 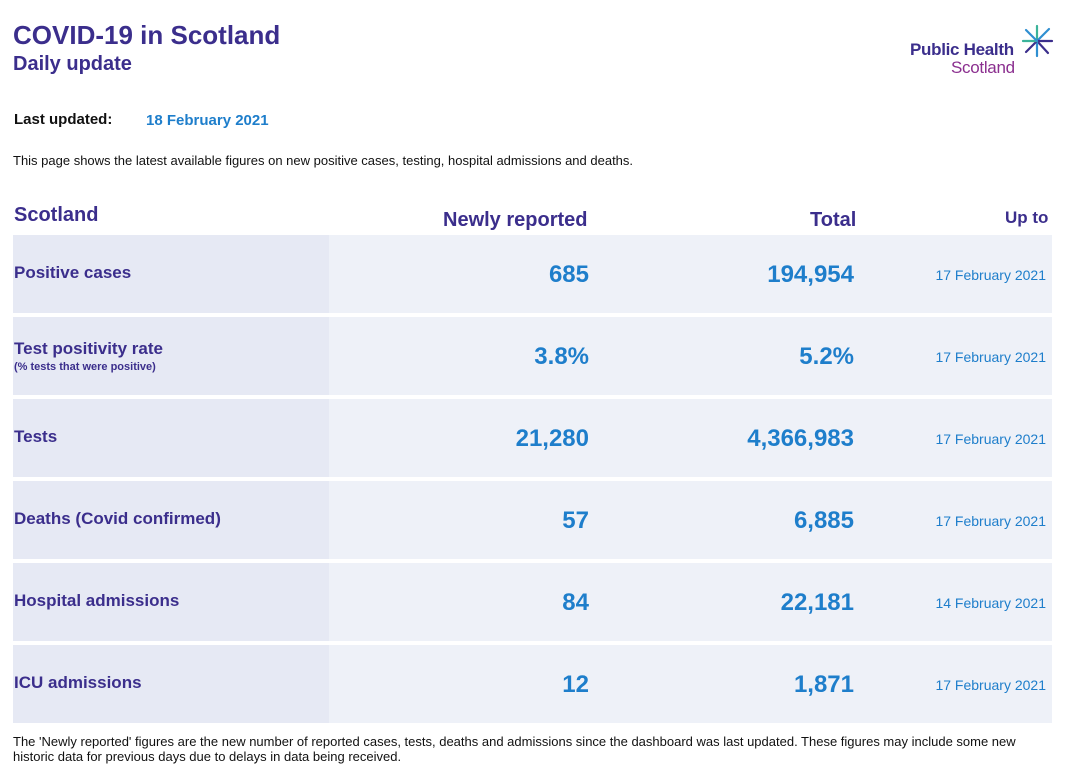 I want to click on row-label: Positive cases, so click(x=73, y=272).